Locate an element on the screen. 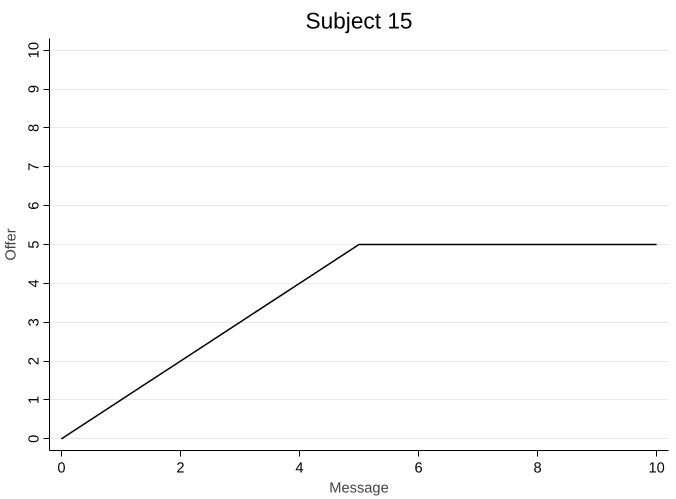 The height and width of the screenshot is (499, 676). y-axis-title: Offer is located at coordinates (12, 244).